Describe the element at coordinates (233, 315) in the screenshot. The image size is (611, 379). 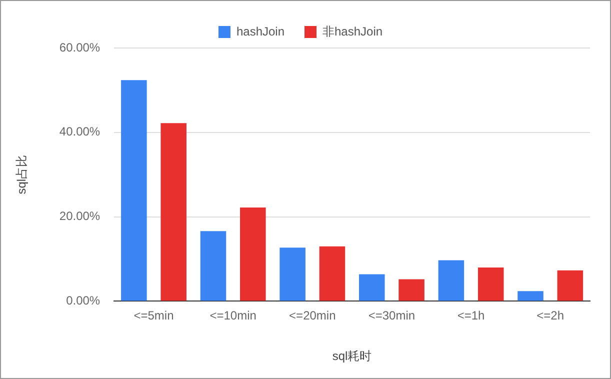
I see `x-tick-label: <=10min` at that location.